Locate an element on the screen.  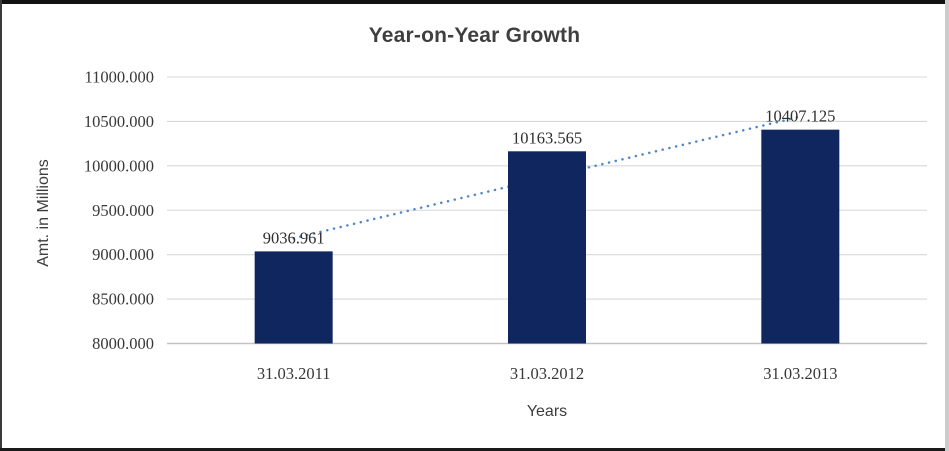
y-tick-label: 11000.000 is located at coordinates (119, 77).